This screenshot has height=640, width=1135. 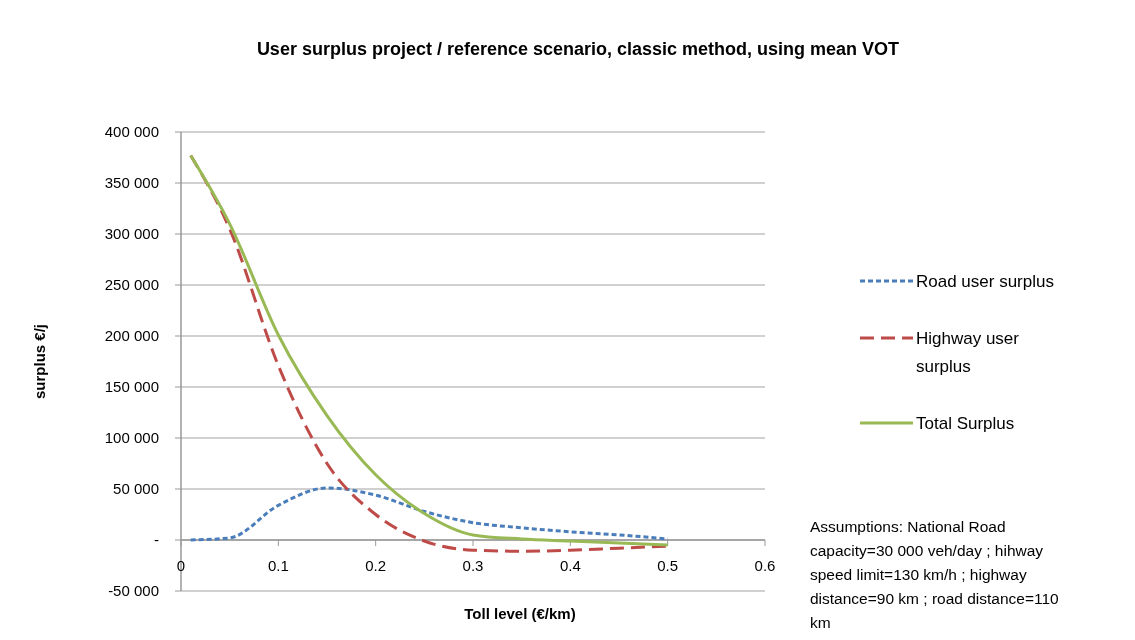 What do you see at coordinates (131, 131) in the screenshot?
I see `y-tick-label: 400 000` at bounding box center [131, 131].